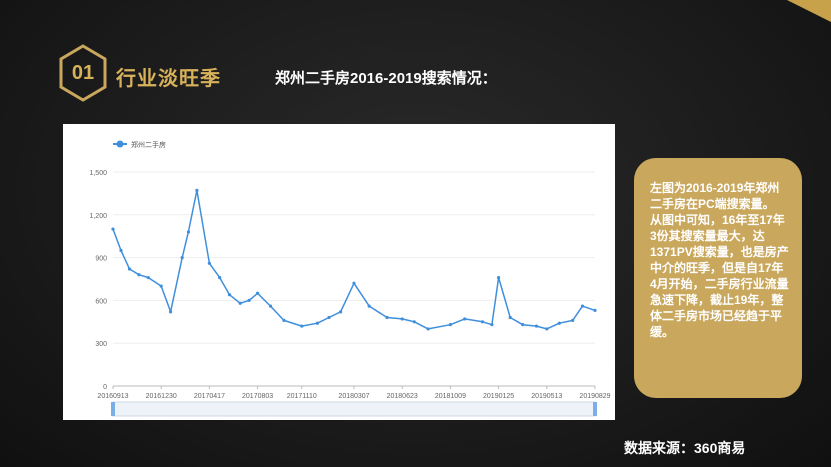  I want to click on x-tick-label: 20160913, so click(112, 396).